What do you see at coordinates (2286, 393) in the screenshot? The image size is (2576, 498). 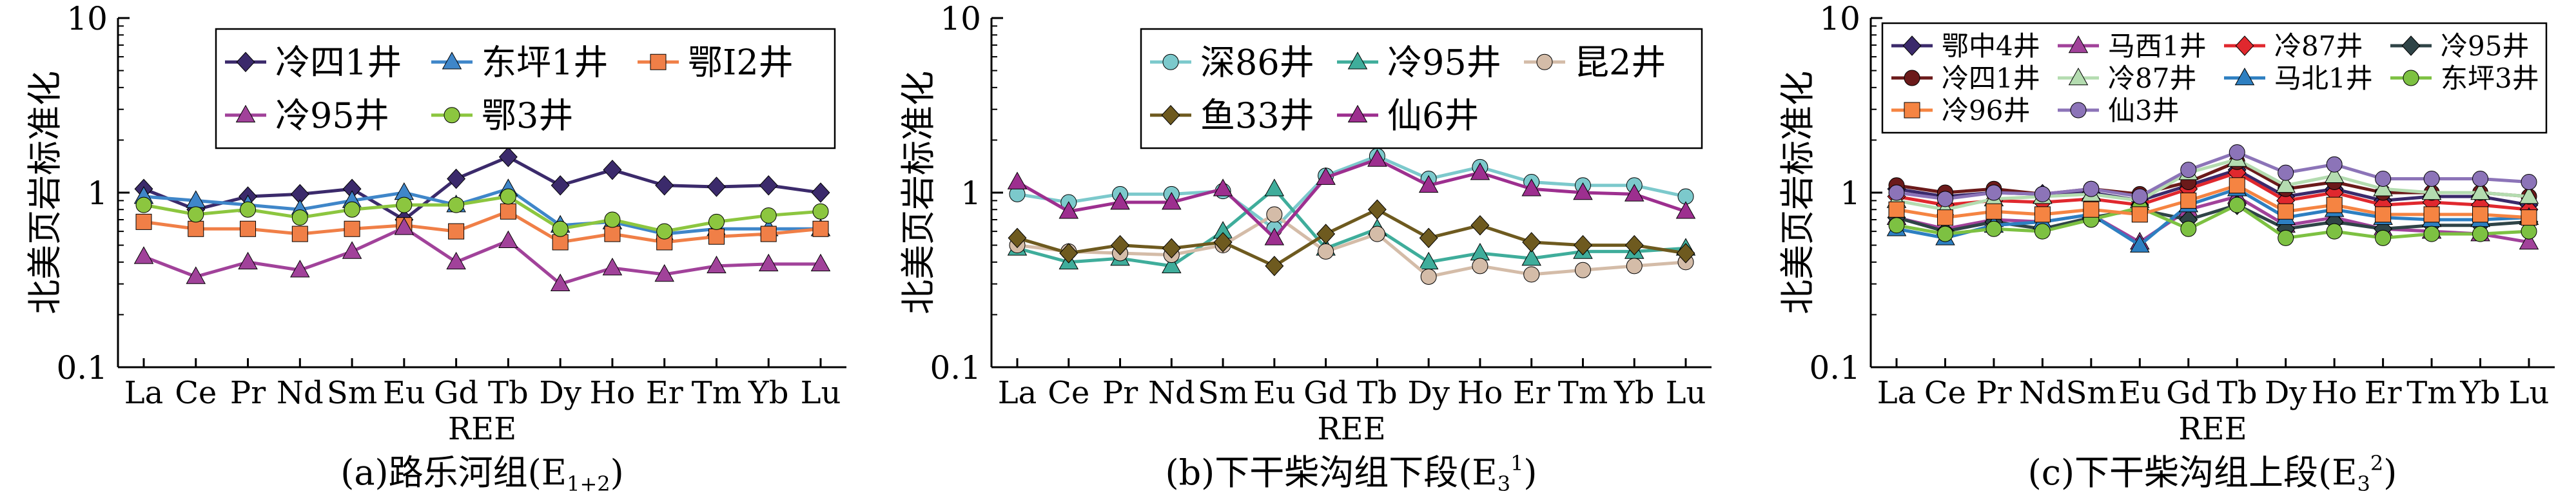 I see `x-tick-label: Dy` at bounding box center [2286, 393].